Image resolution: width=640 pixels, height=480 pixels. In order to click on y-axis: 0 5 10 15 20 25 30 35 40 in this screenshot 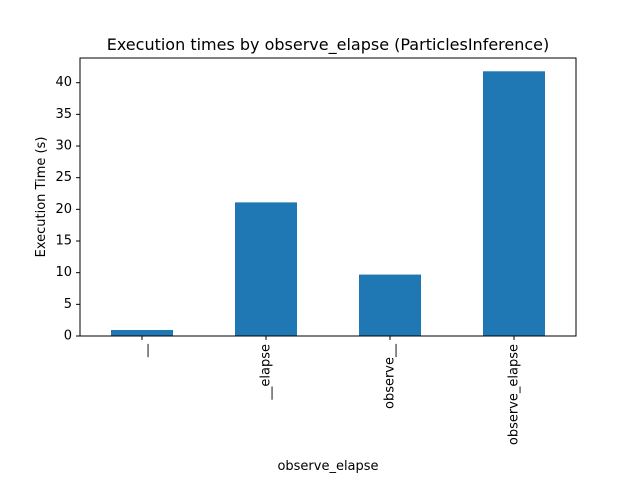, I will do `click(67, 209)`.